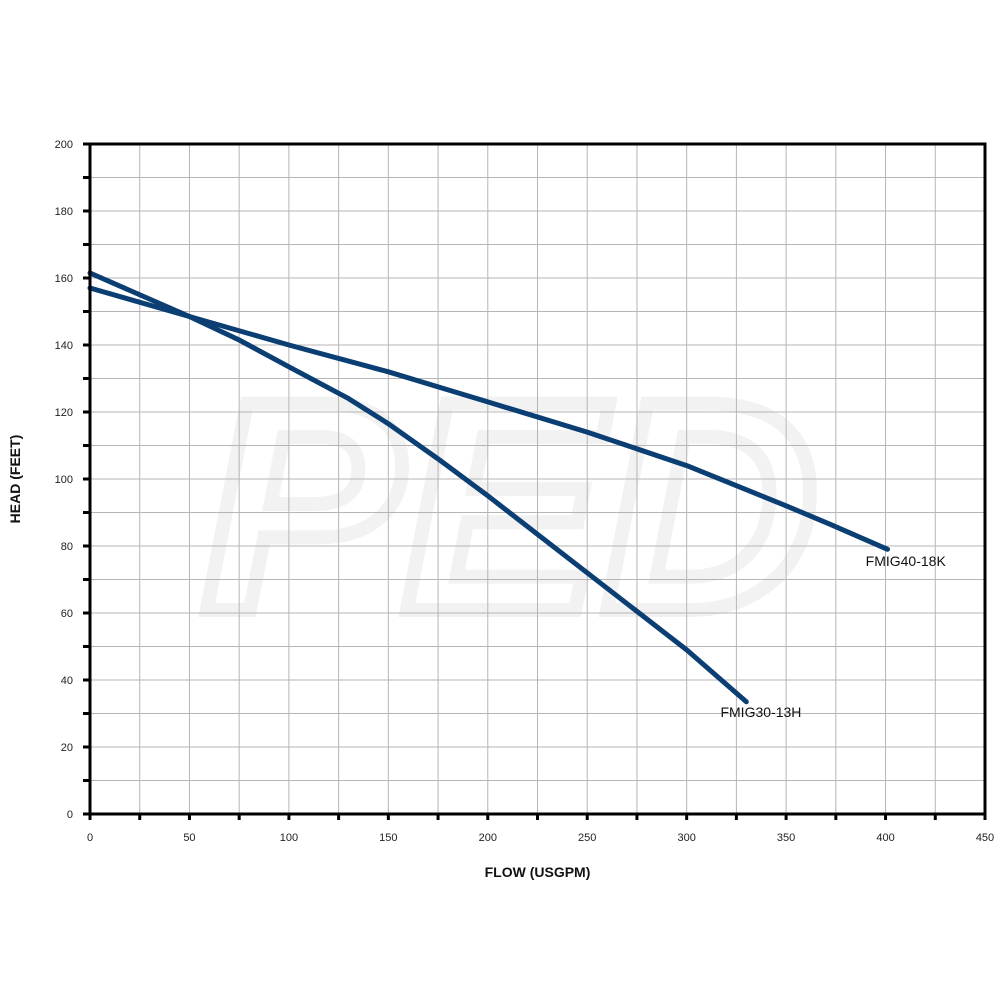 The height and width of the screenshot is (1000, 1000). Describe the element at coordinates (885, 838) in the screenshot. I see `x-tick-label: 400` at that location.